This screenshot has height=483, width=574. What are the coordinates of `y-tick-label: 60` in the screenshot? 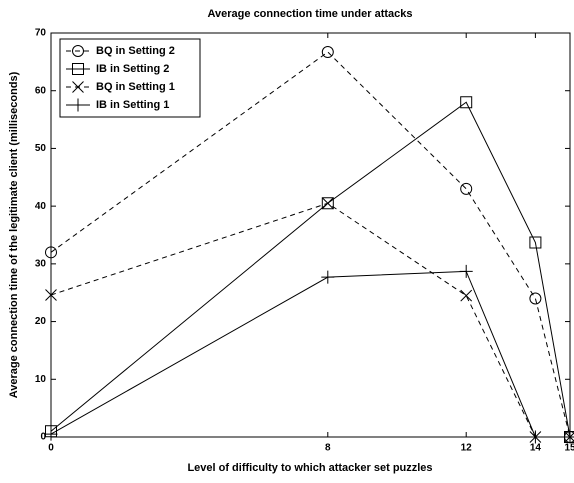 It's located at (41, 90).